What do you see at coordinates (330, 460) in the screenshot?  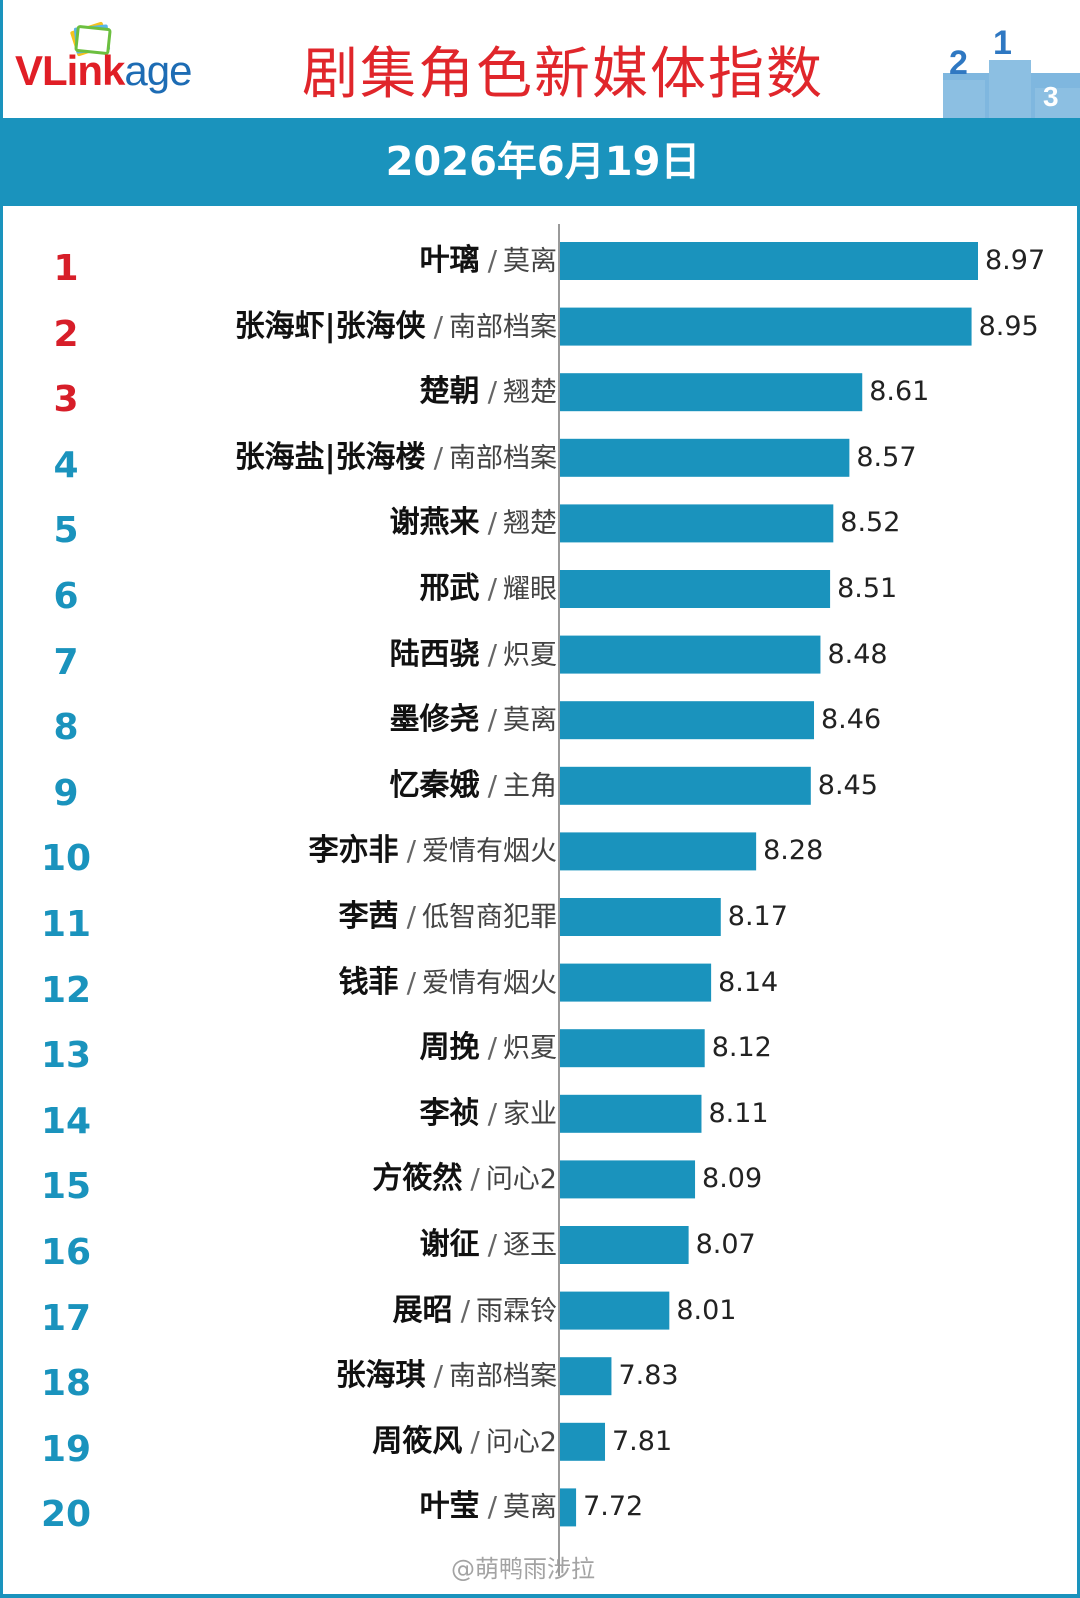 I see `category-label-4: 张海盐|张海楼 / 南部档案` at bounding box center [330, 460].